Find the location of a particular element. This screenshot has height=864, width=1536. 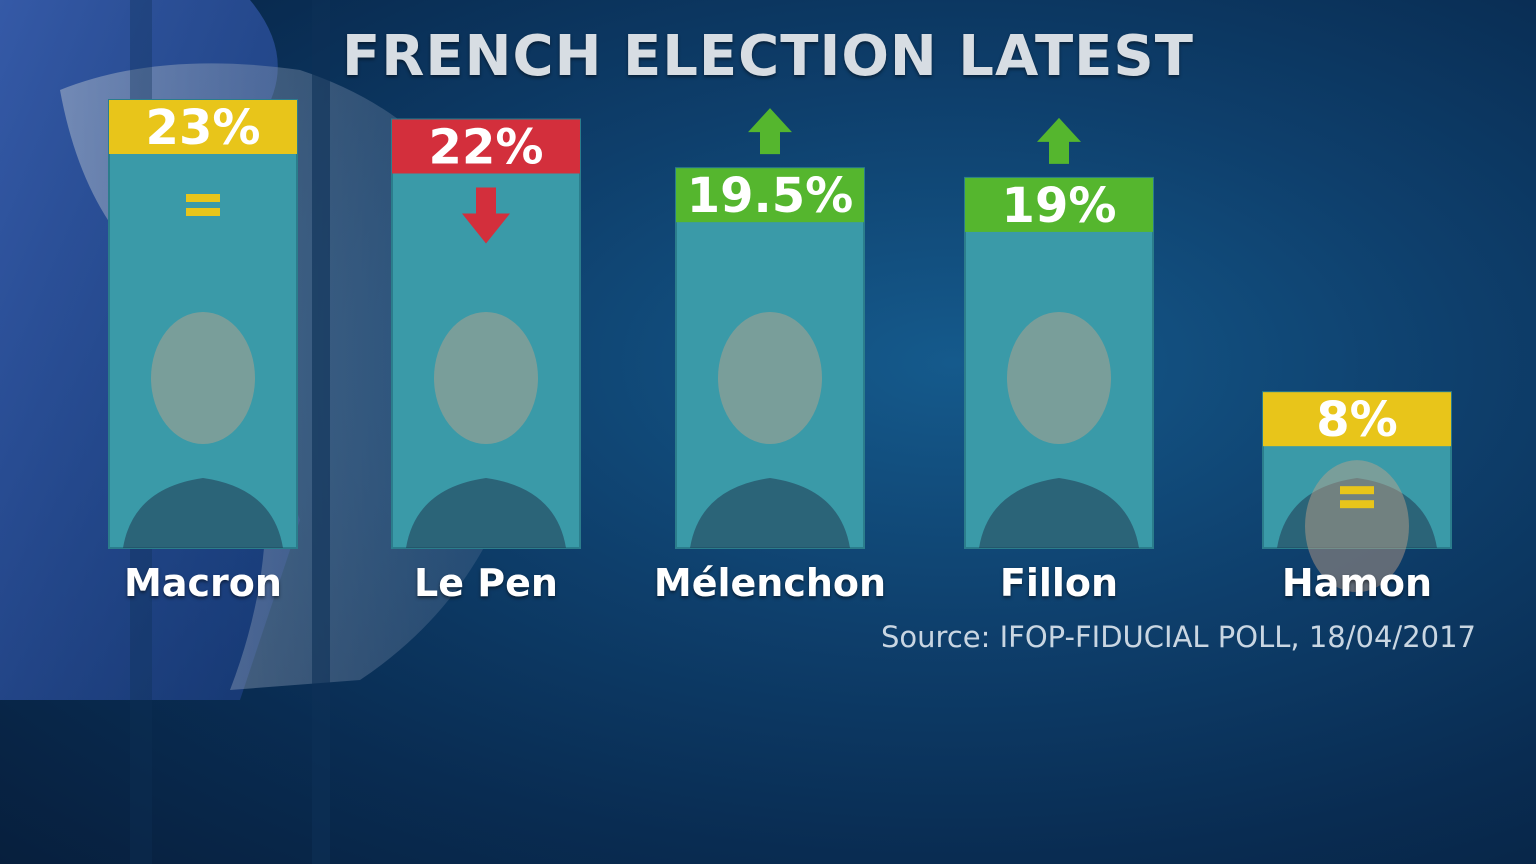

candidate-3-head is located at coordinates (1059, 378).